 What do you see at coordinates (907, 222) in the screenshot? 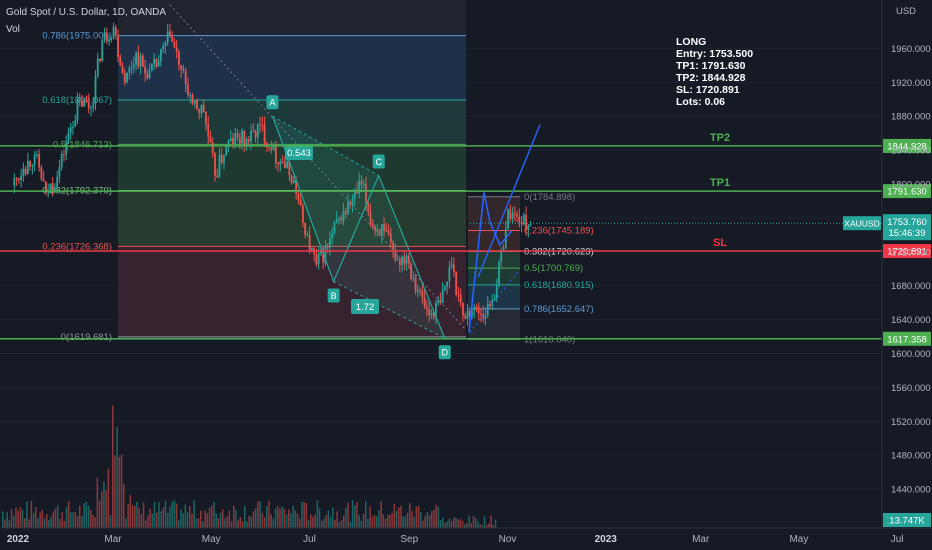
I see `current-price-label: 1753.760` at bounding box center [907, 222].